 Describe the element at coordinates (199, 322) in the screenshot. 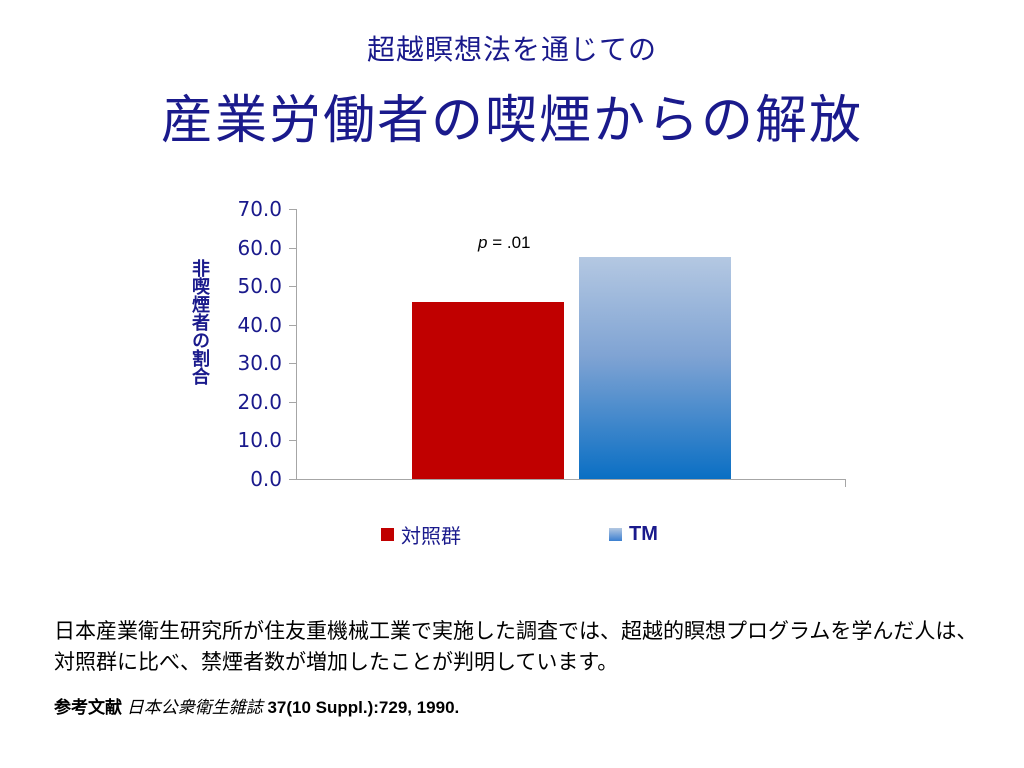

I see `y-axis-label: 非喫煙者の割合` at that location.